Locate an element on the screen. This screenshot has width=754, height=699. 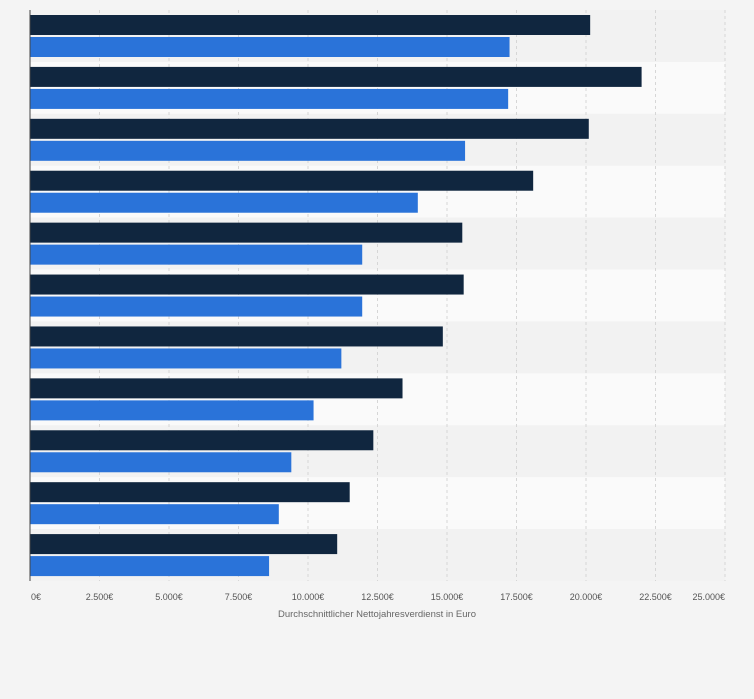
x-tick-label: 12.500€ is located at coordinates (377, 597).